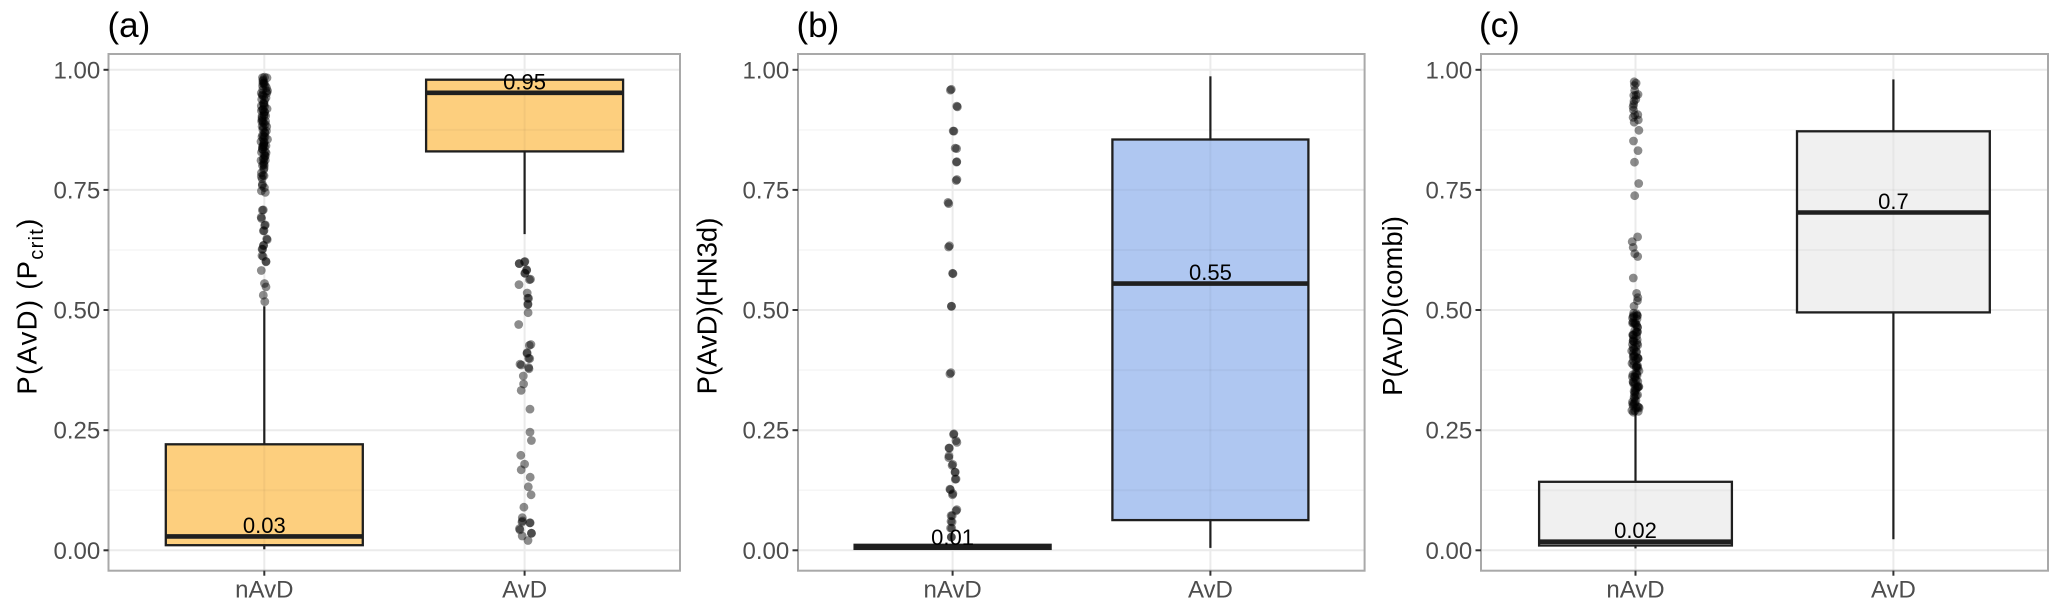 The image size is (2067, 614). What do you see at coordinates (264, 525) in the screenshot?
I see `svg-text: 0.03` at bounding box center [264, 525].